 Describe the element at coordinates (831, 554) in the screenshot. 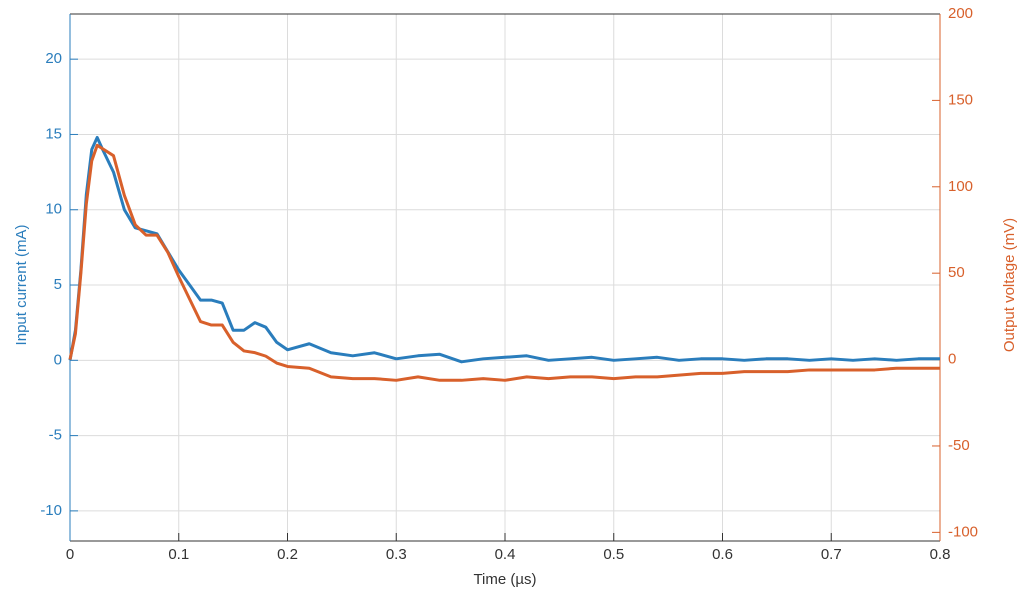

I see `x-tick-label: 0.7` at that location.